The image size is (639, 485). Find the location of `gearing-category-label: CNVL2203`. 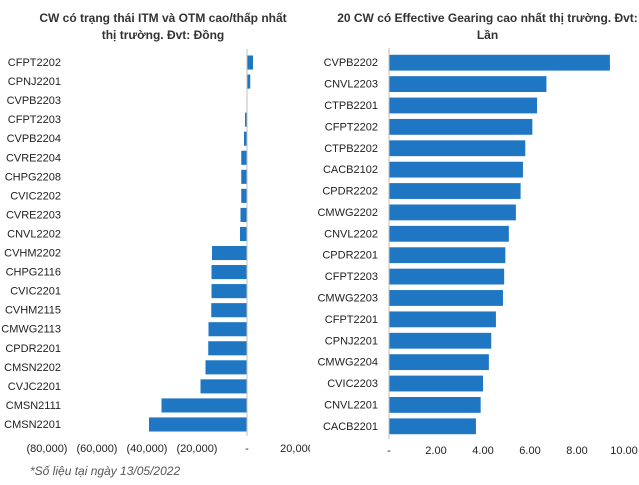

gearing-category-label: CNVL2203 is located at coordinates (351, 85).